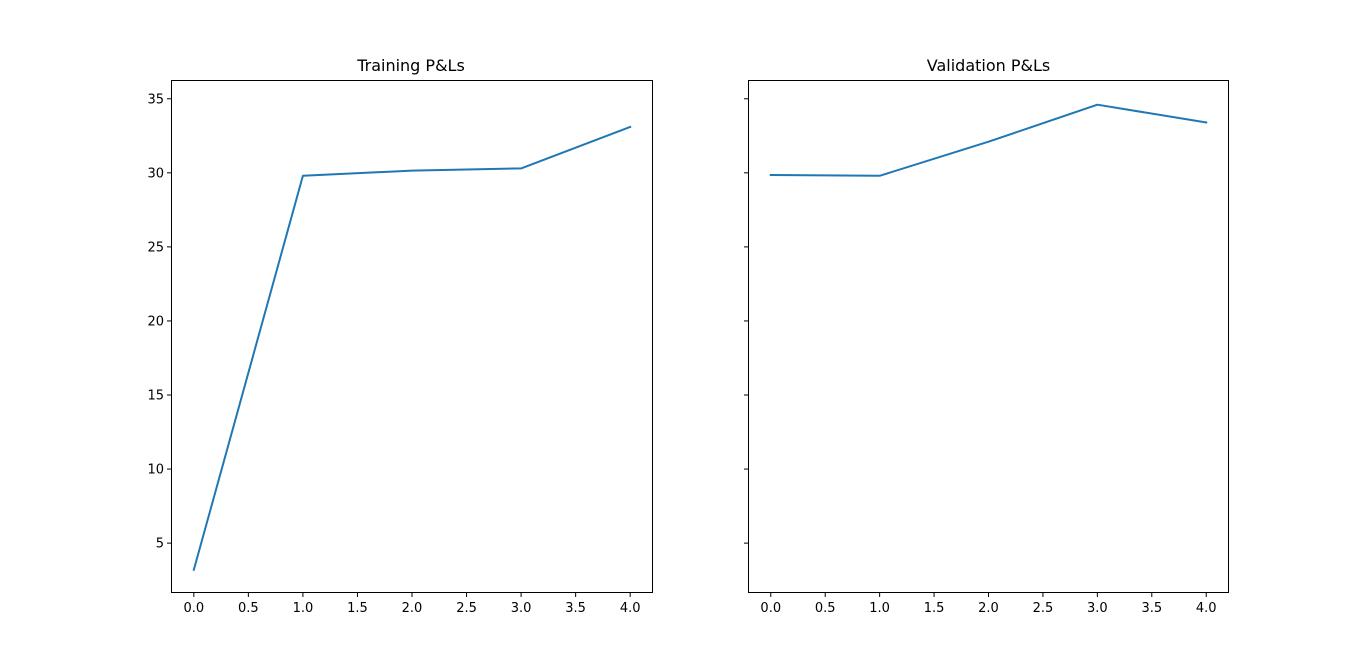 The width and height of the screenshot is (1366, 665). What do you see at coordinates (1151, 608) in the screenshot?
I see `validation-x-tick-label: 3.5` at bounding box center [1151, 608].